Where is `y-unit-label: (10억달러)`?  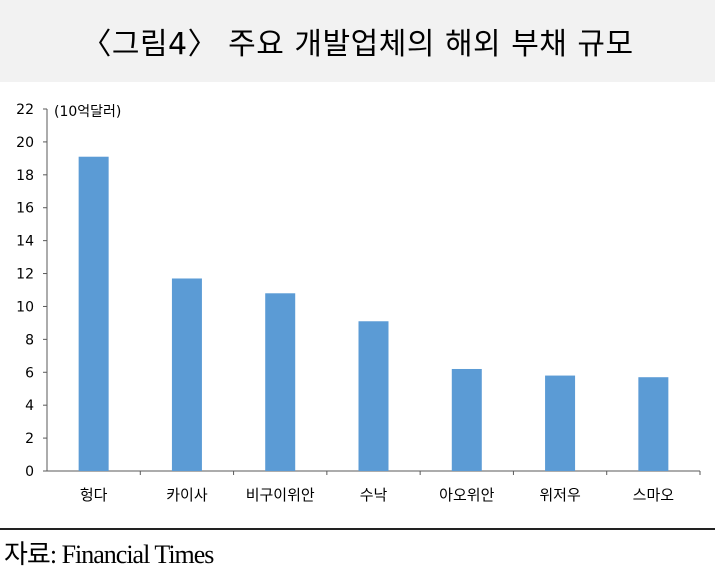 y-unit-label: (10억달러) is located at coordinates (87, 112).